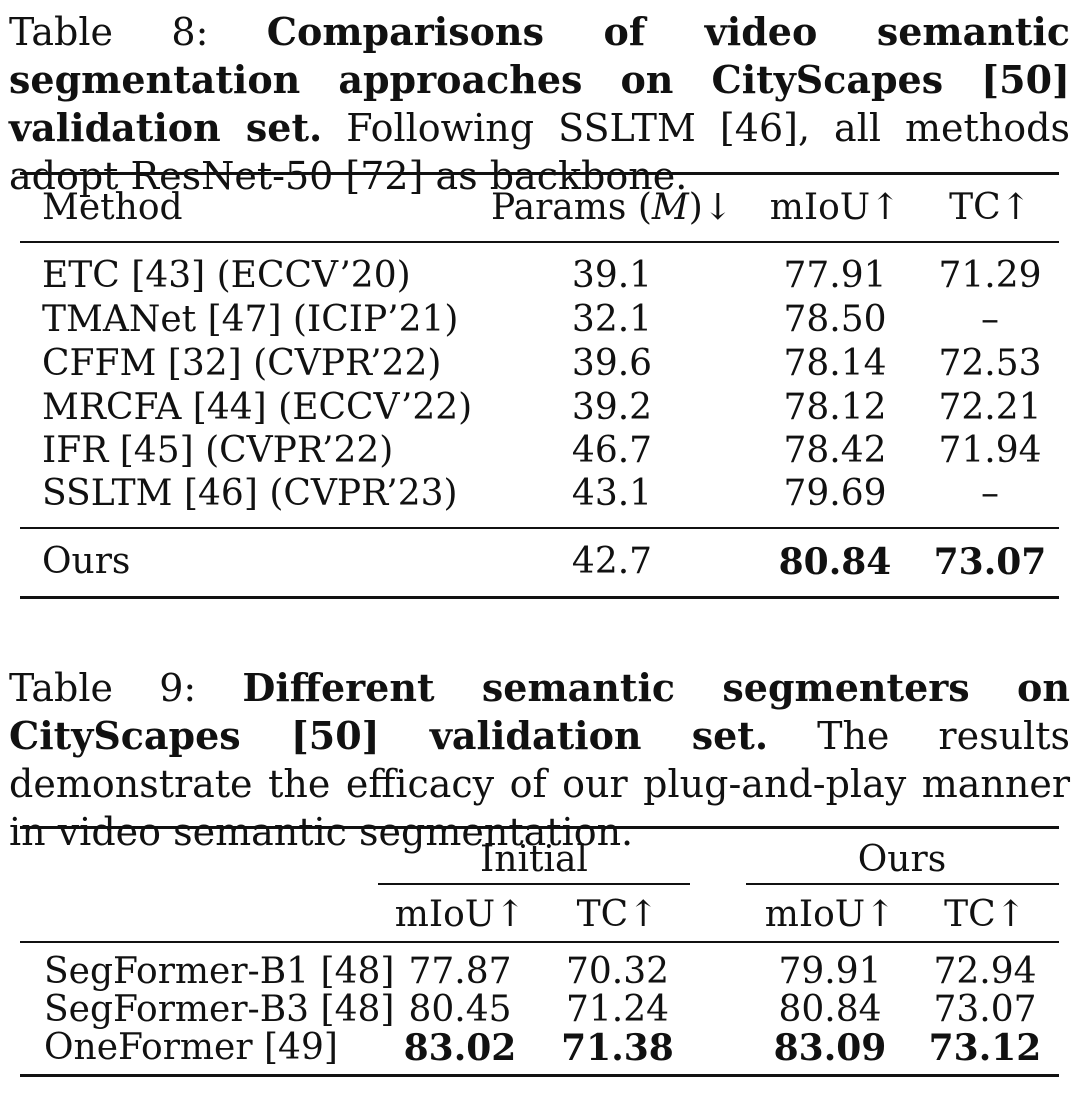 The height and width of the screenshot is (1093, 1080). I want to click on segmenter-name: OneFormer [49], so click(191, 1047).